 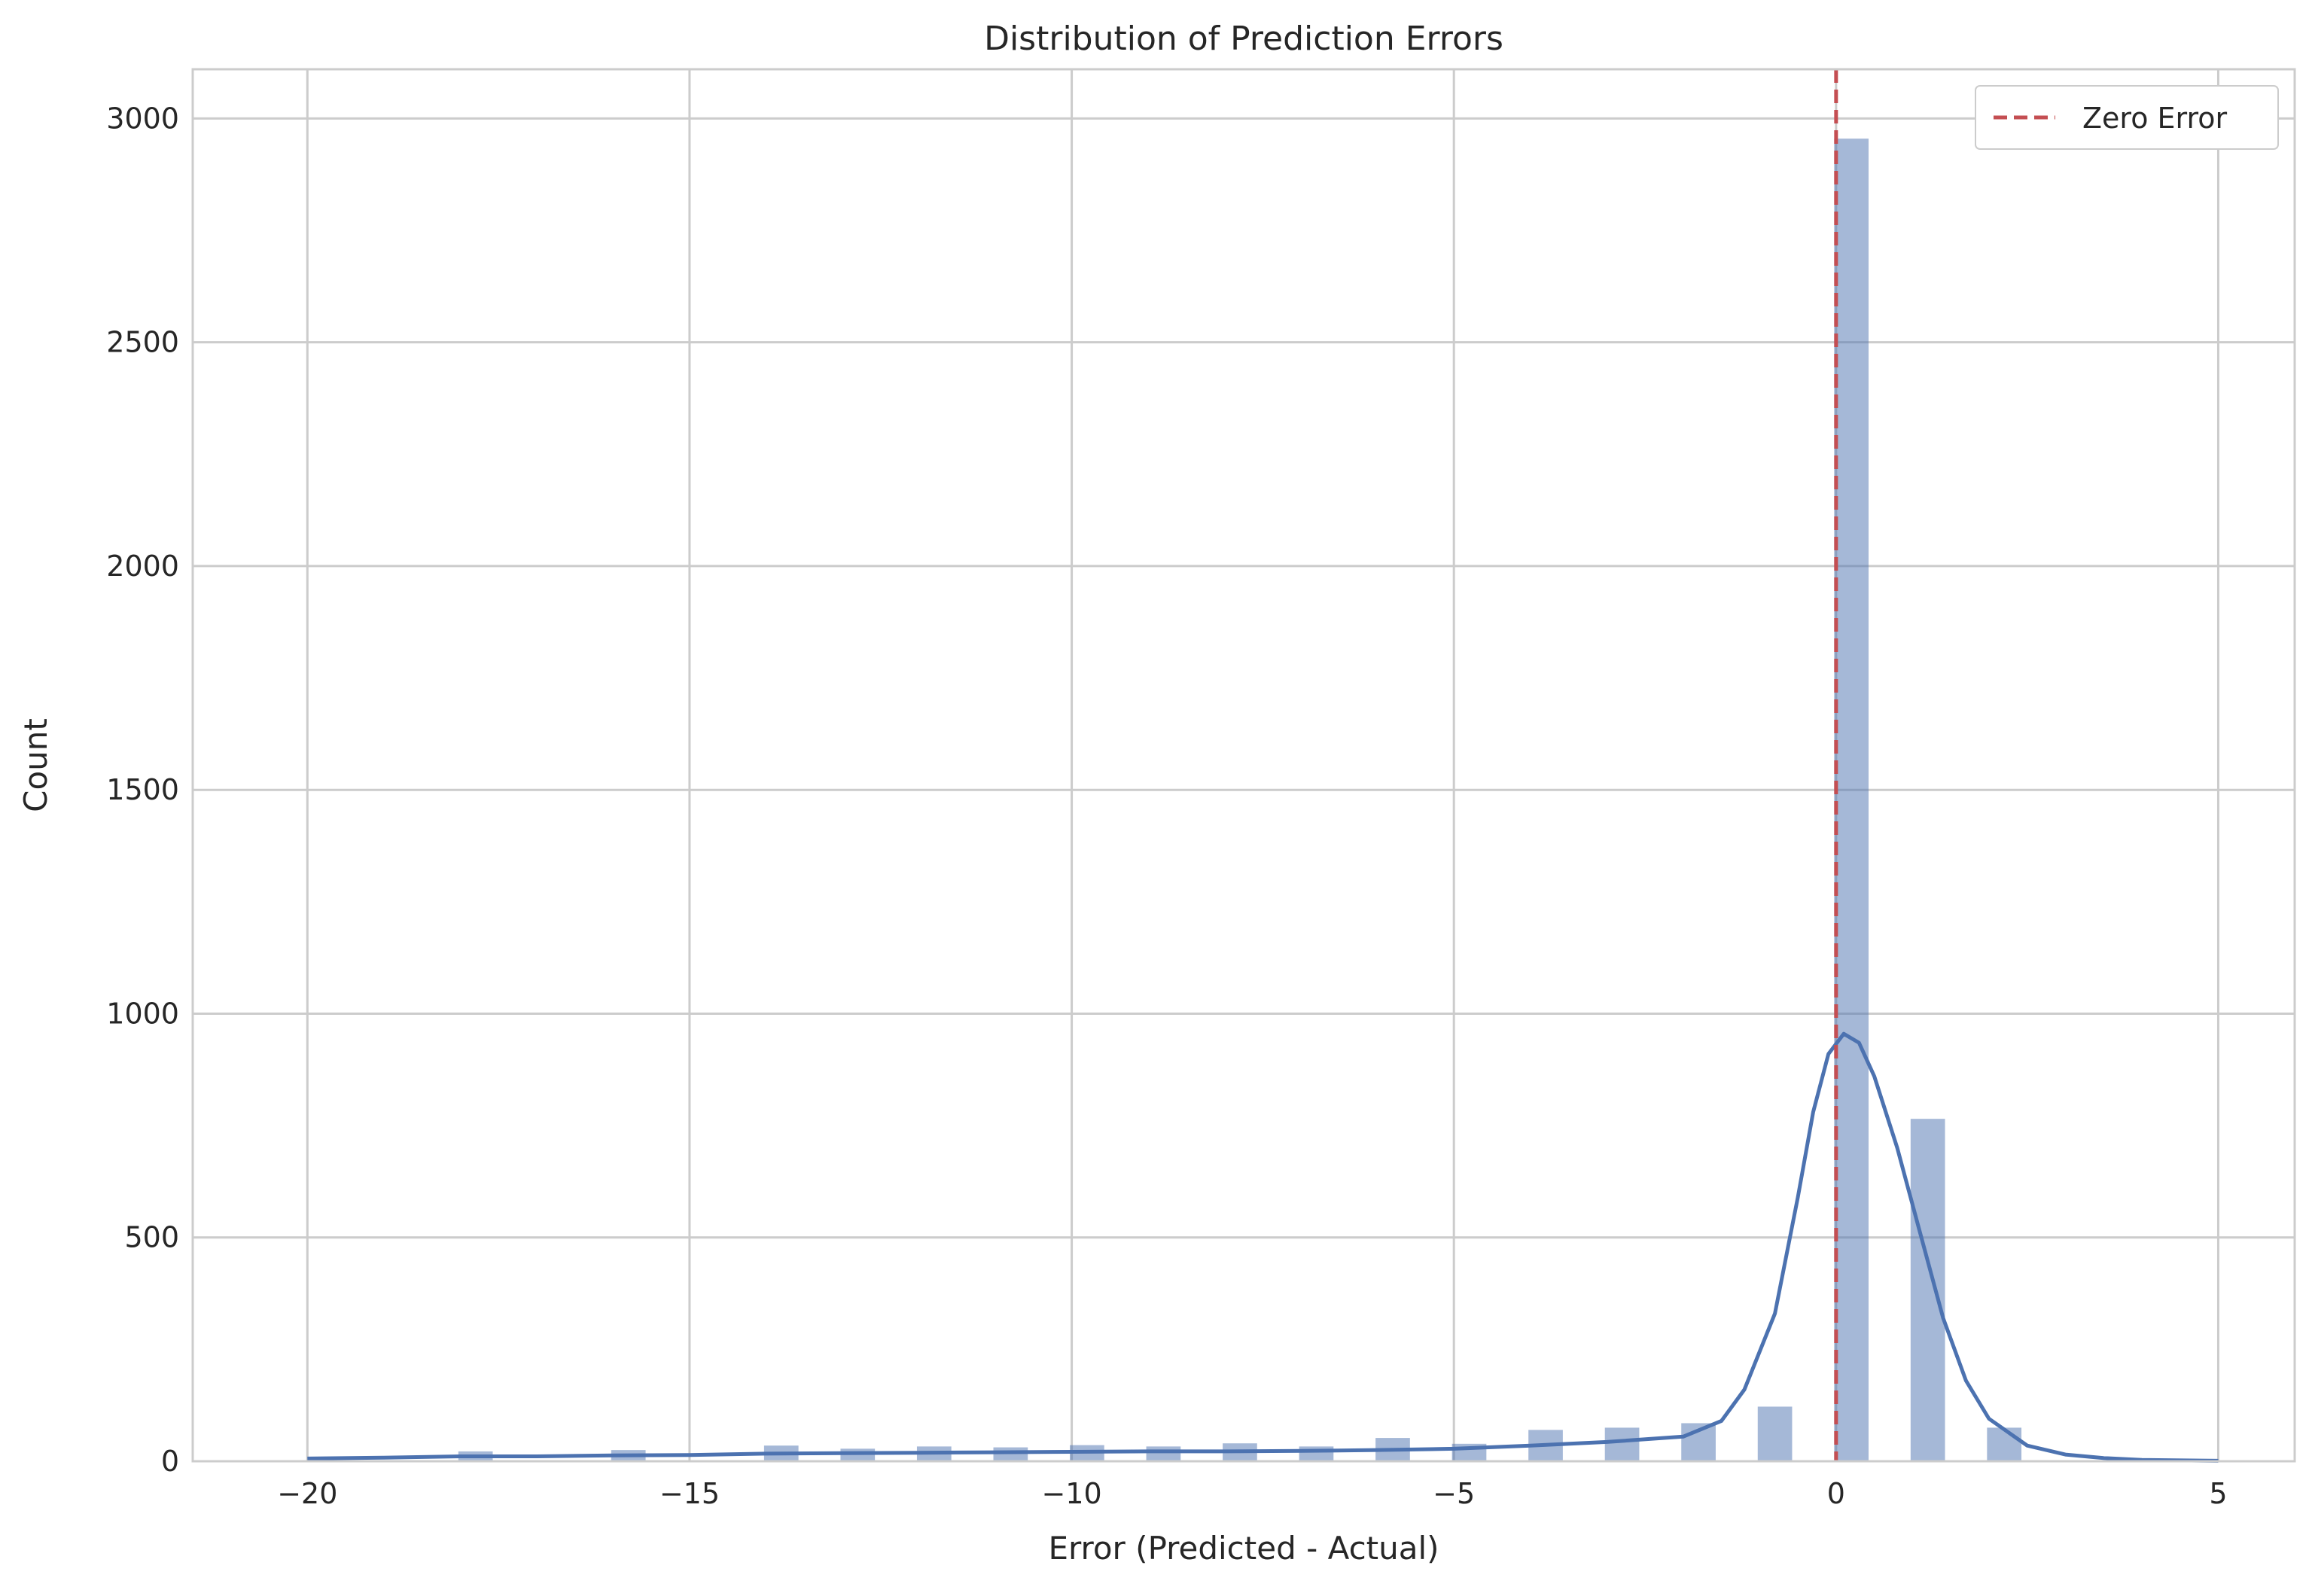 What do you see at coordinates (142, 1013) in the screenshot?
I see `y-tick-label: 1000` at bounding box center [142, 1013].